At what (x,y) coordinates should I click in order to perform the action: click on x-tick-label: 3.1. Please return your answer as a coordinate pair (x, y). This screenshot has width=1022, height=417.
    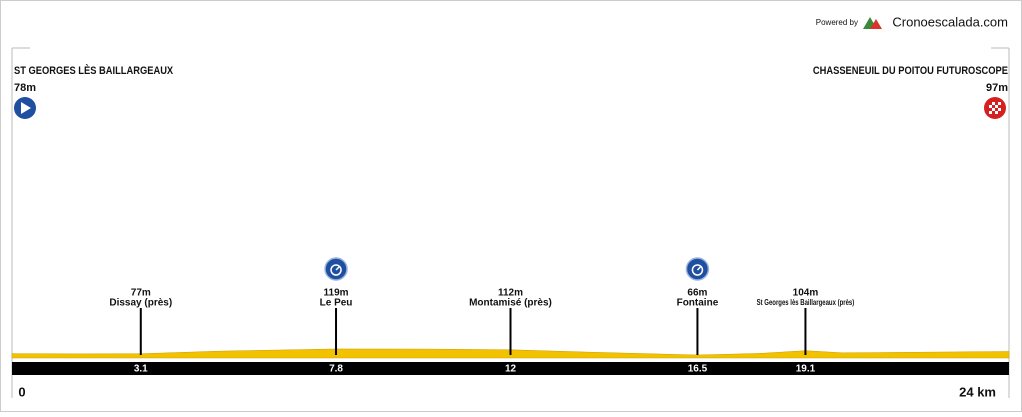
    Looking at the image, I should click on (141, 369).